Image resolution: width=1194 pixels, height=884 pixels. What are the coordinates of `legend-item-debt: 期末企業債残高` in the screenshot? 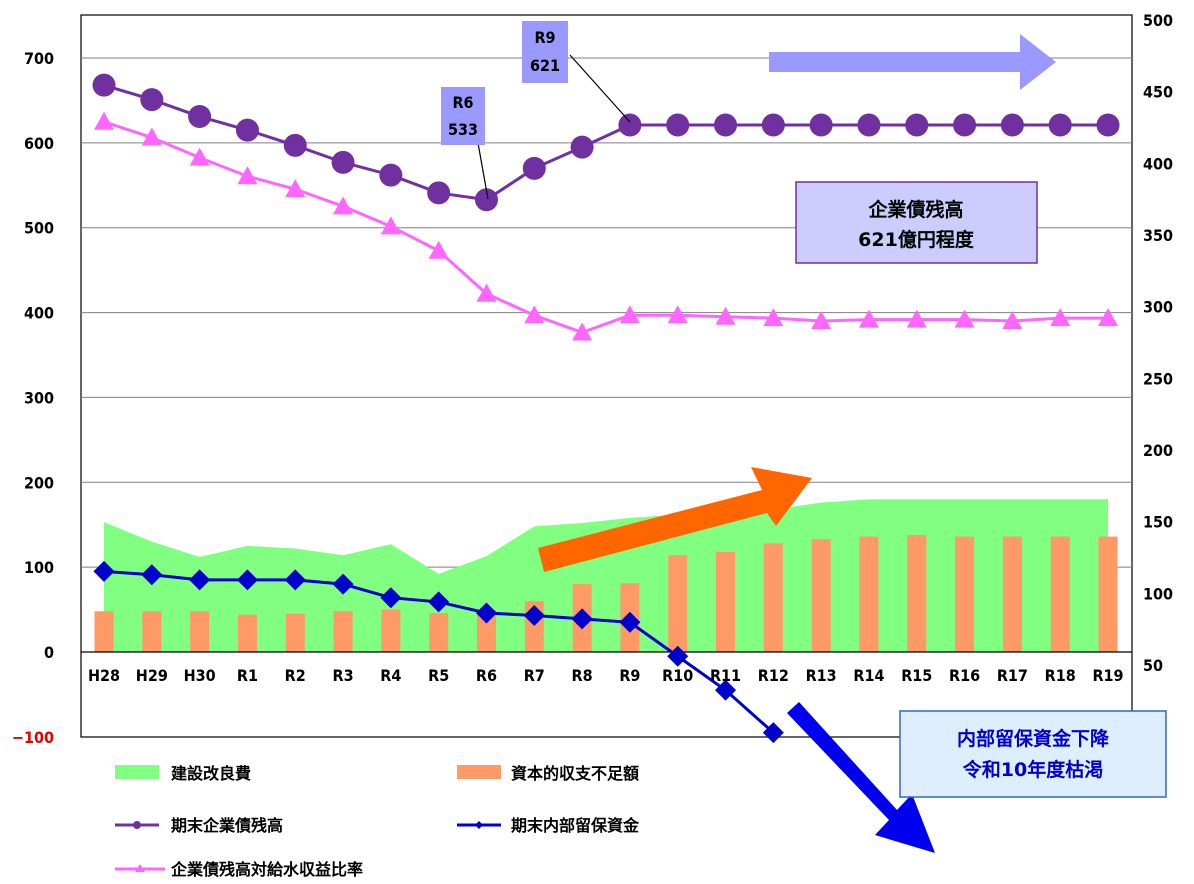 It's located at (199, 825).